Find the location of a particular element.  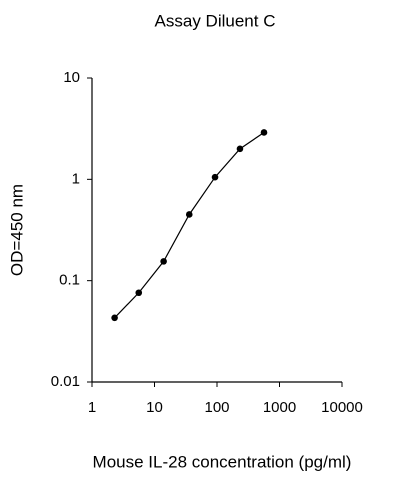

chart-title: Assay Diluent C is located at coordinates (215, 20).